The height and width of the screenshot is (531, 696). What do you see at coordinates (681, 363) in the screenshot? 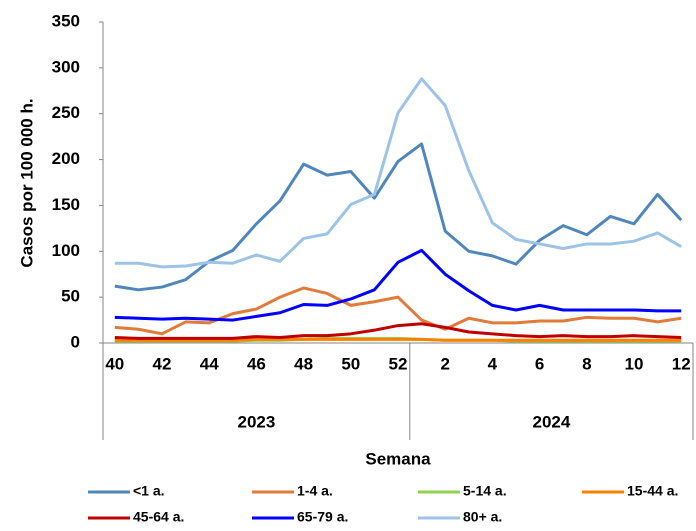
I see `x-tick-label: 12` at bounding box center [681, 363].